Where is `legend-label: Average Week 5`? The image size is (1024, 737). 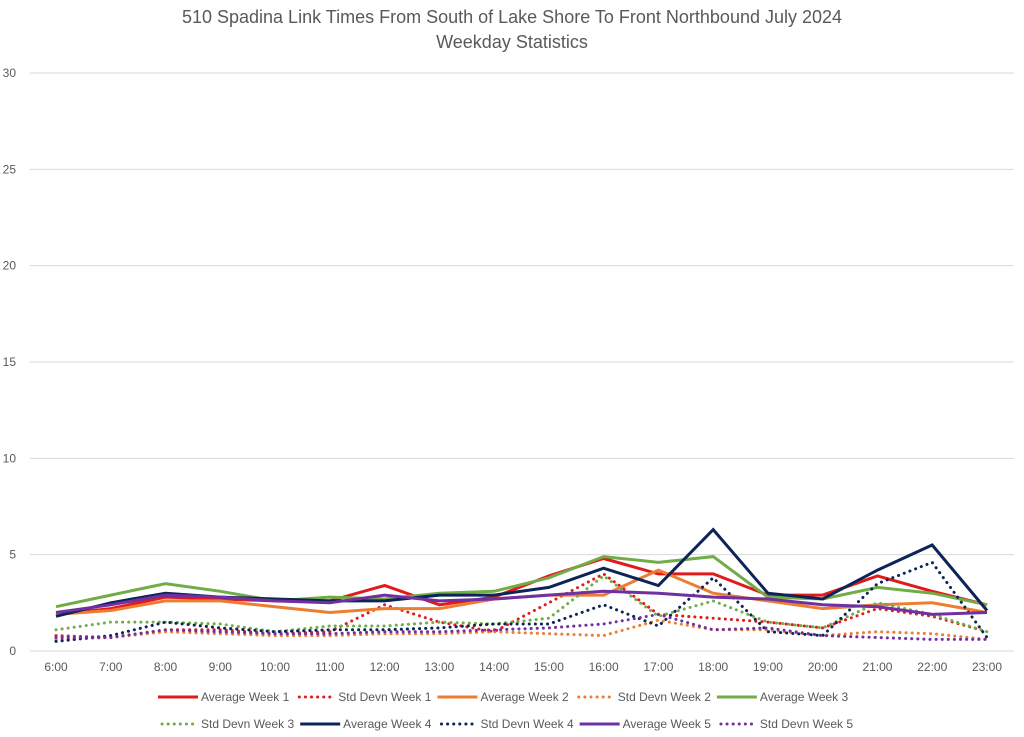
legend-label: Average Week 5 is located at coordinates (667, 724).